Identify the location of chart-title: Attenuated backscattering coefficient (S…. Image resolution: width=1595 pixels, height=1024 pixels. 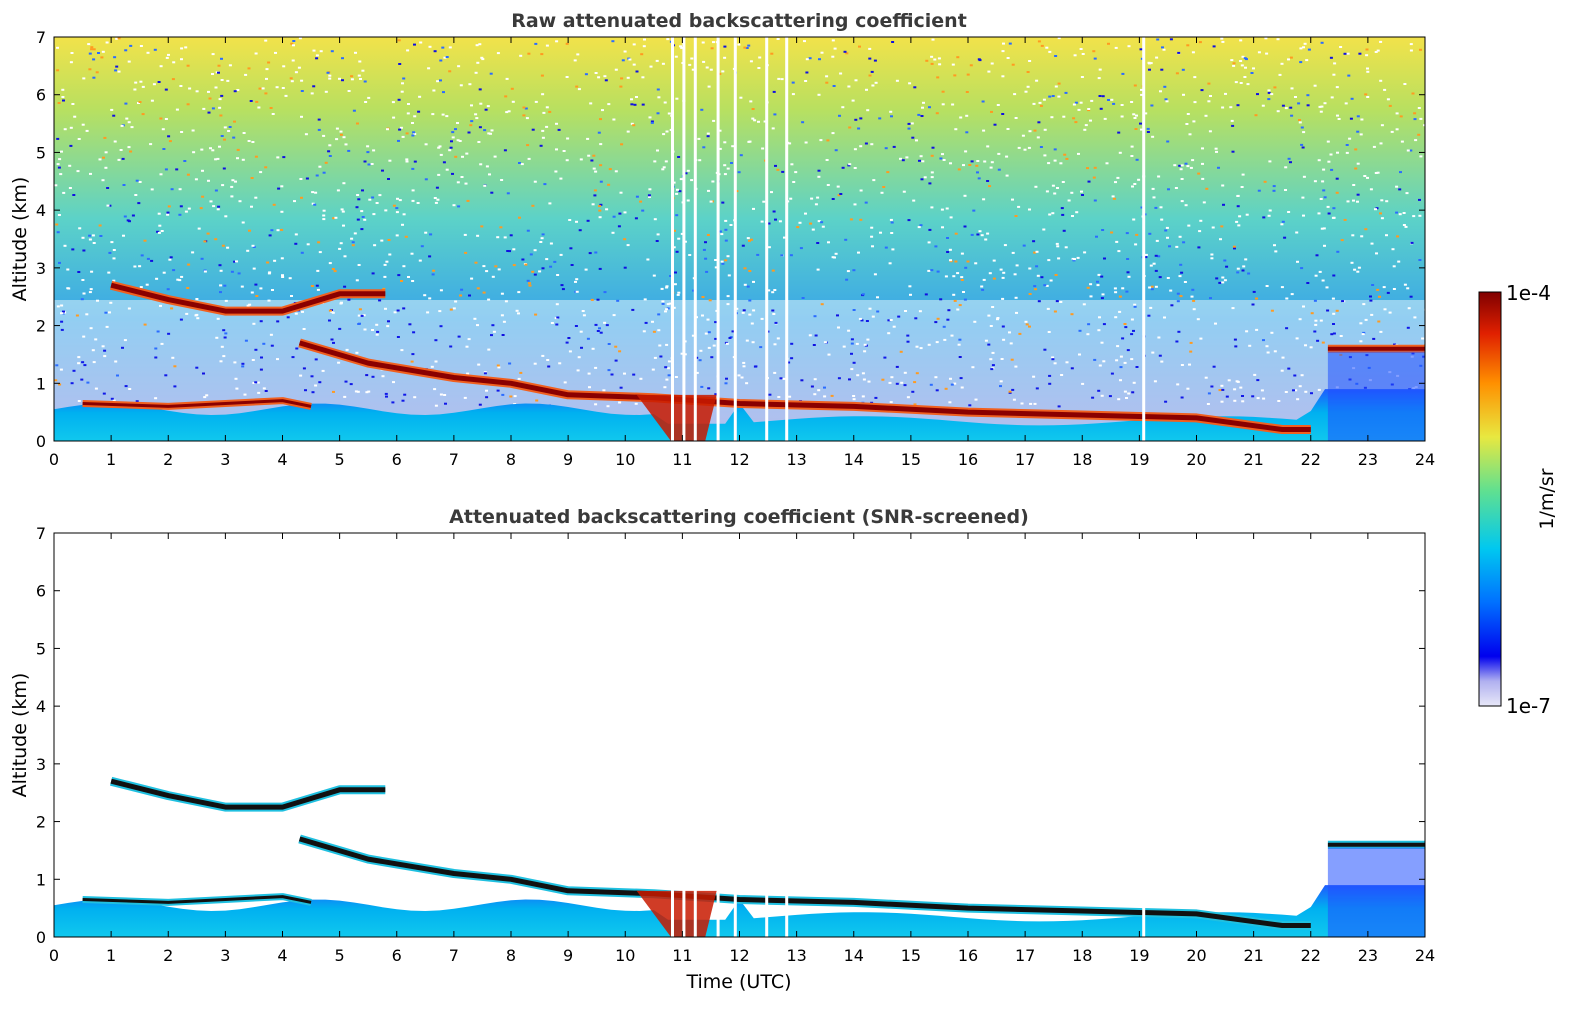
(739, 517).